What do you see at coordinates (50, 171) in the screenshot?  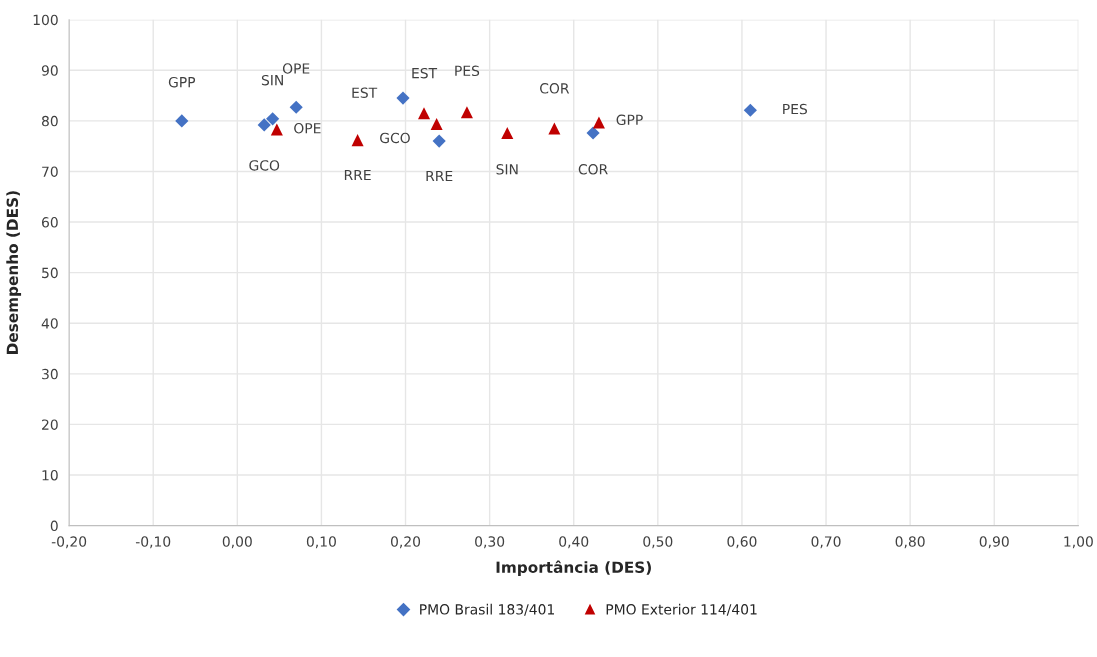 I see `y-tick-label: 70` at bounding box center [50, 171].